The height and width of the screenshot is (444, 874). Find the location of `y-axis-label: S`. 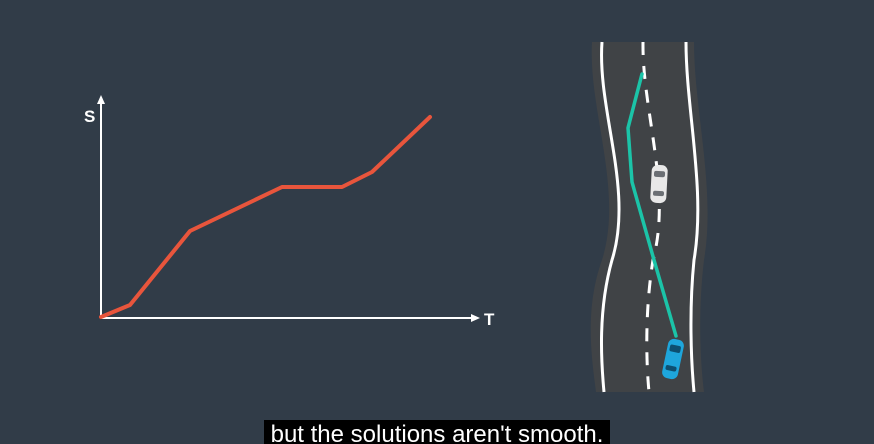

y-axis-label: S is located at coordinates (89, 116).